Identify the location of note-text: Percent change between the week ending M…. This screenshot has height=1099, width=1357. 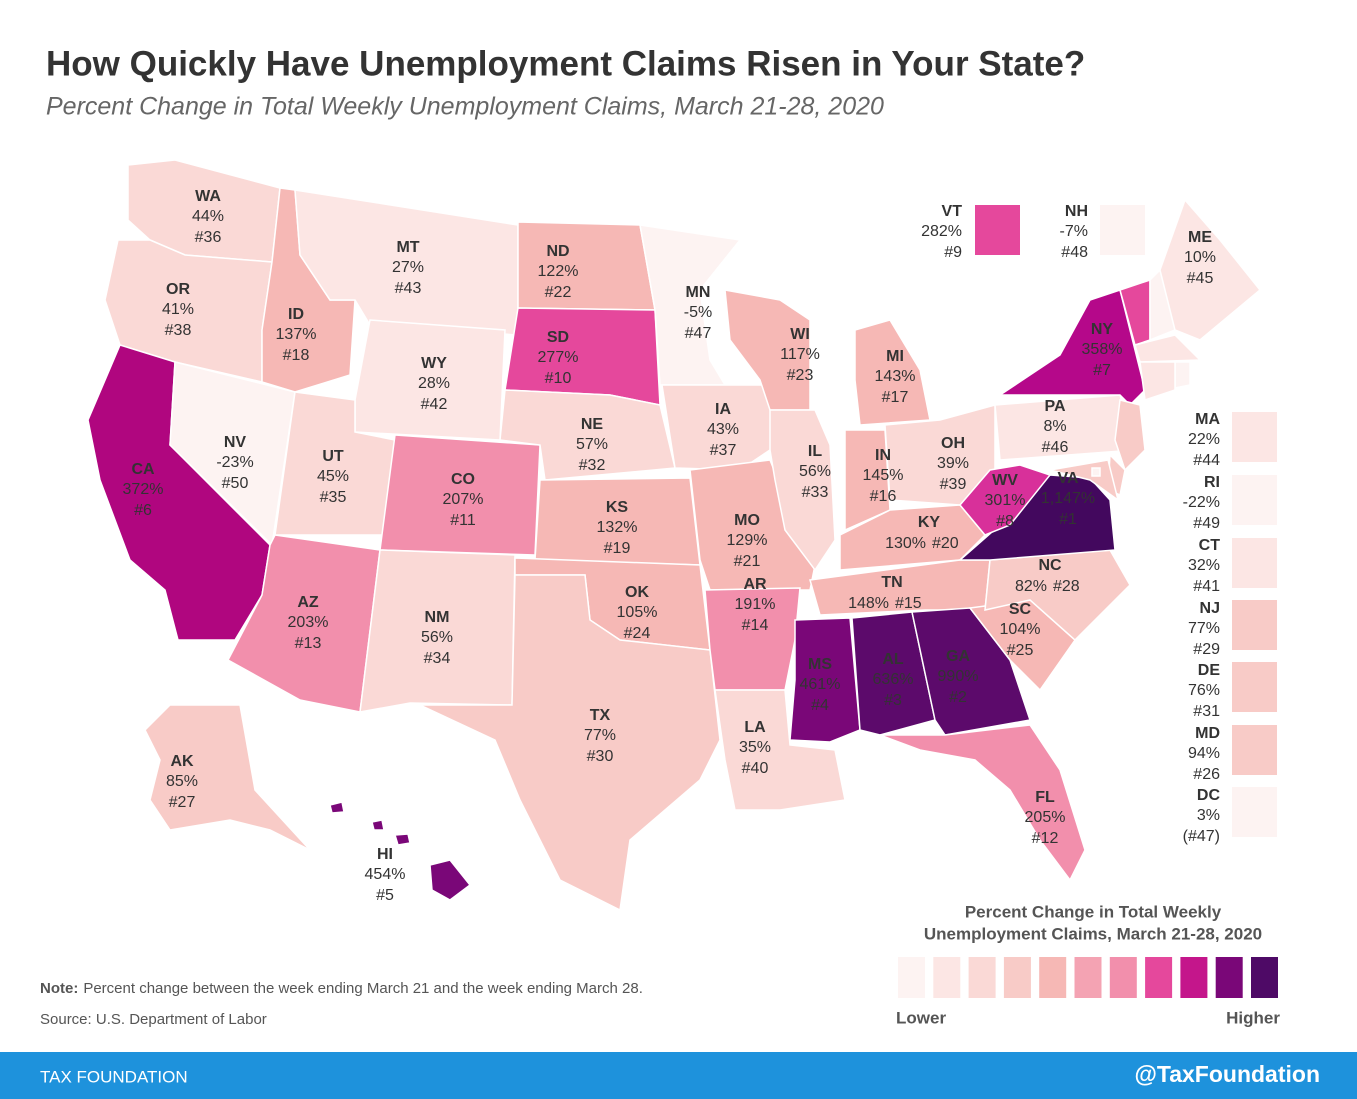
(363, 988).